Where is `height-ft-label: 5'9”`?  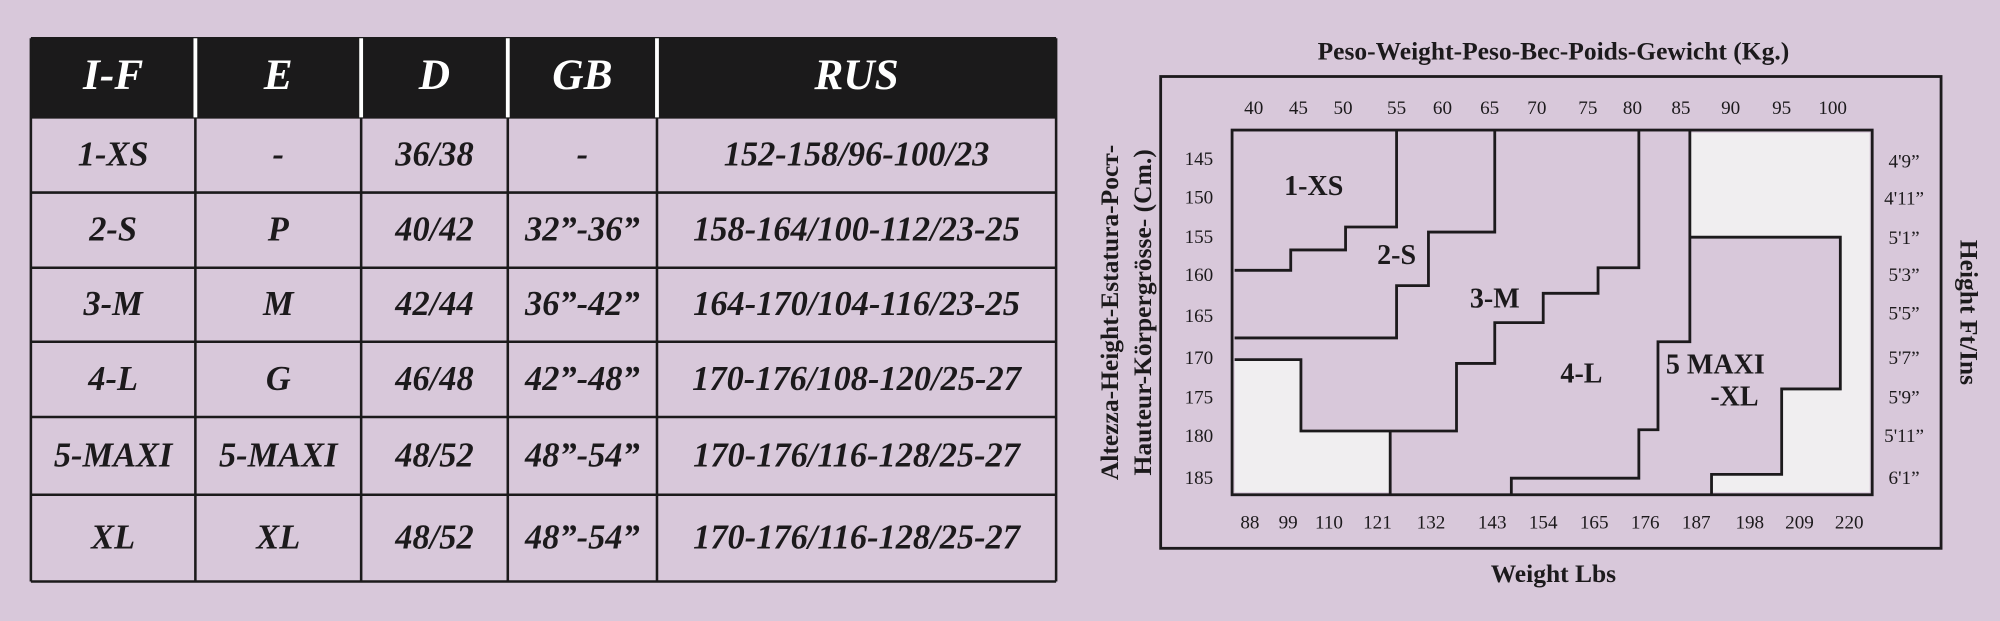 height-ft-label: 5'9” is located at coordinates (1904, 398).